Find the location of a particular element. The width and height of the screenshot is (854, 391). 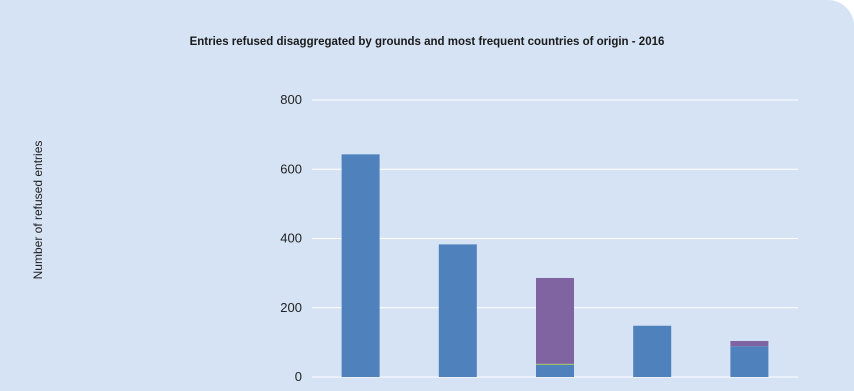

y-tick-label: 0 is located at coordinates (298, 376).